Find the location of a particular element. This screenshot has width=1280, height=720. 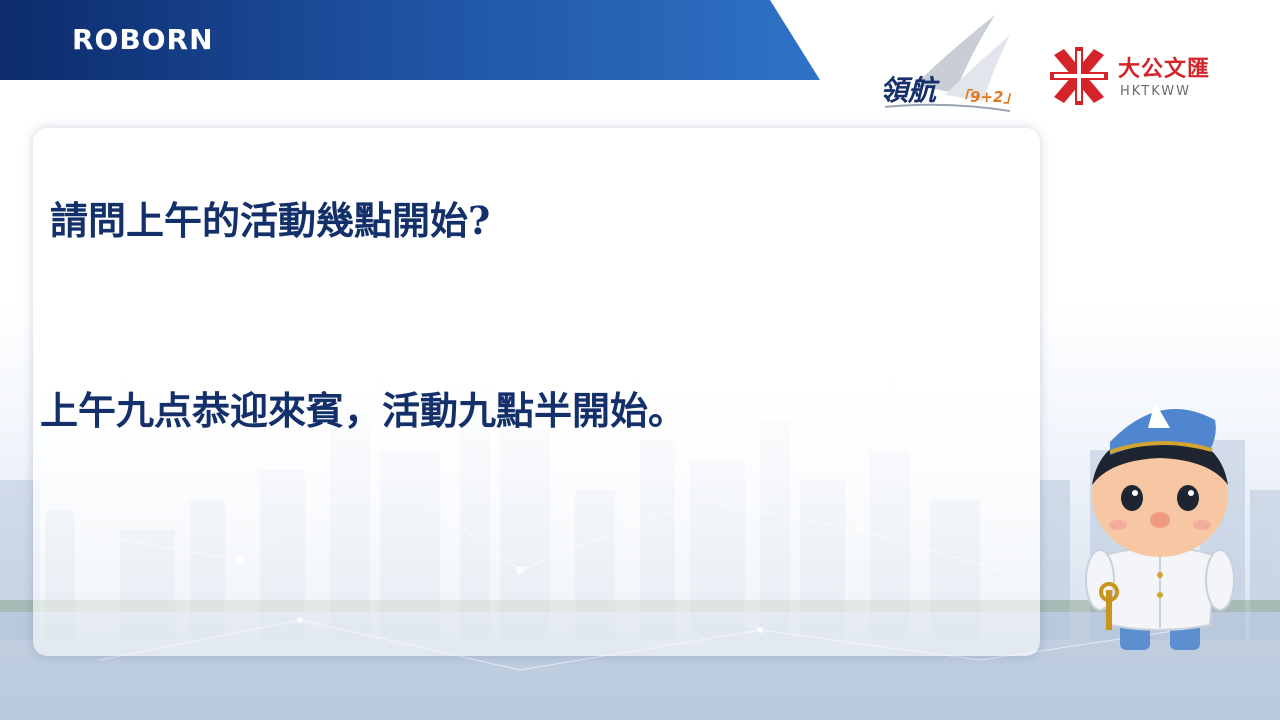

answer-text: 上午九点恭迎來賓，活動九點半開始。 is located at coordinates (363, 410).